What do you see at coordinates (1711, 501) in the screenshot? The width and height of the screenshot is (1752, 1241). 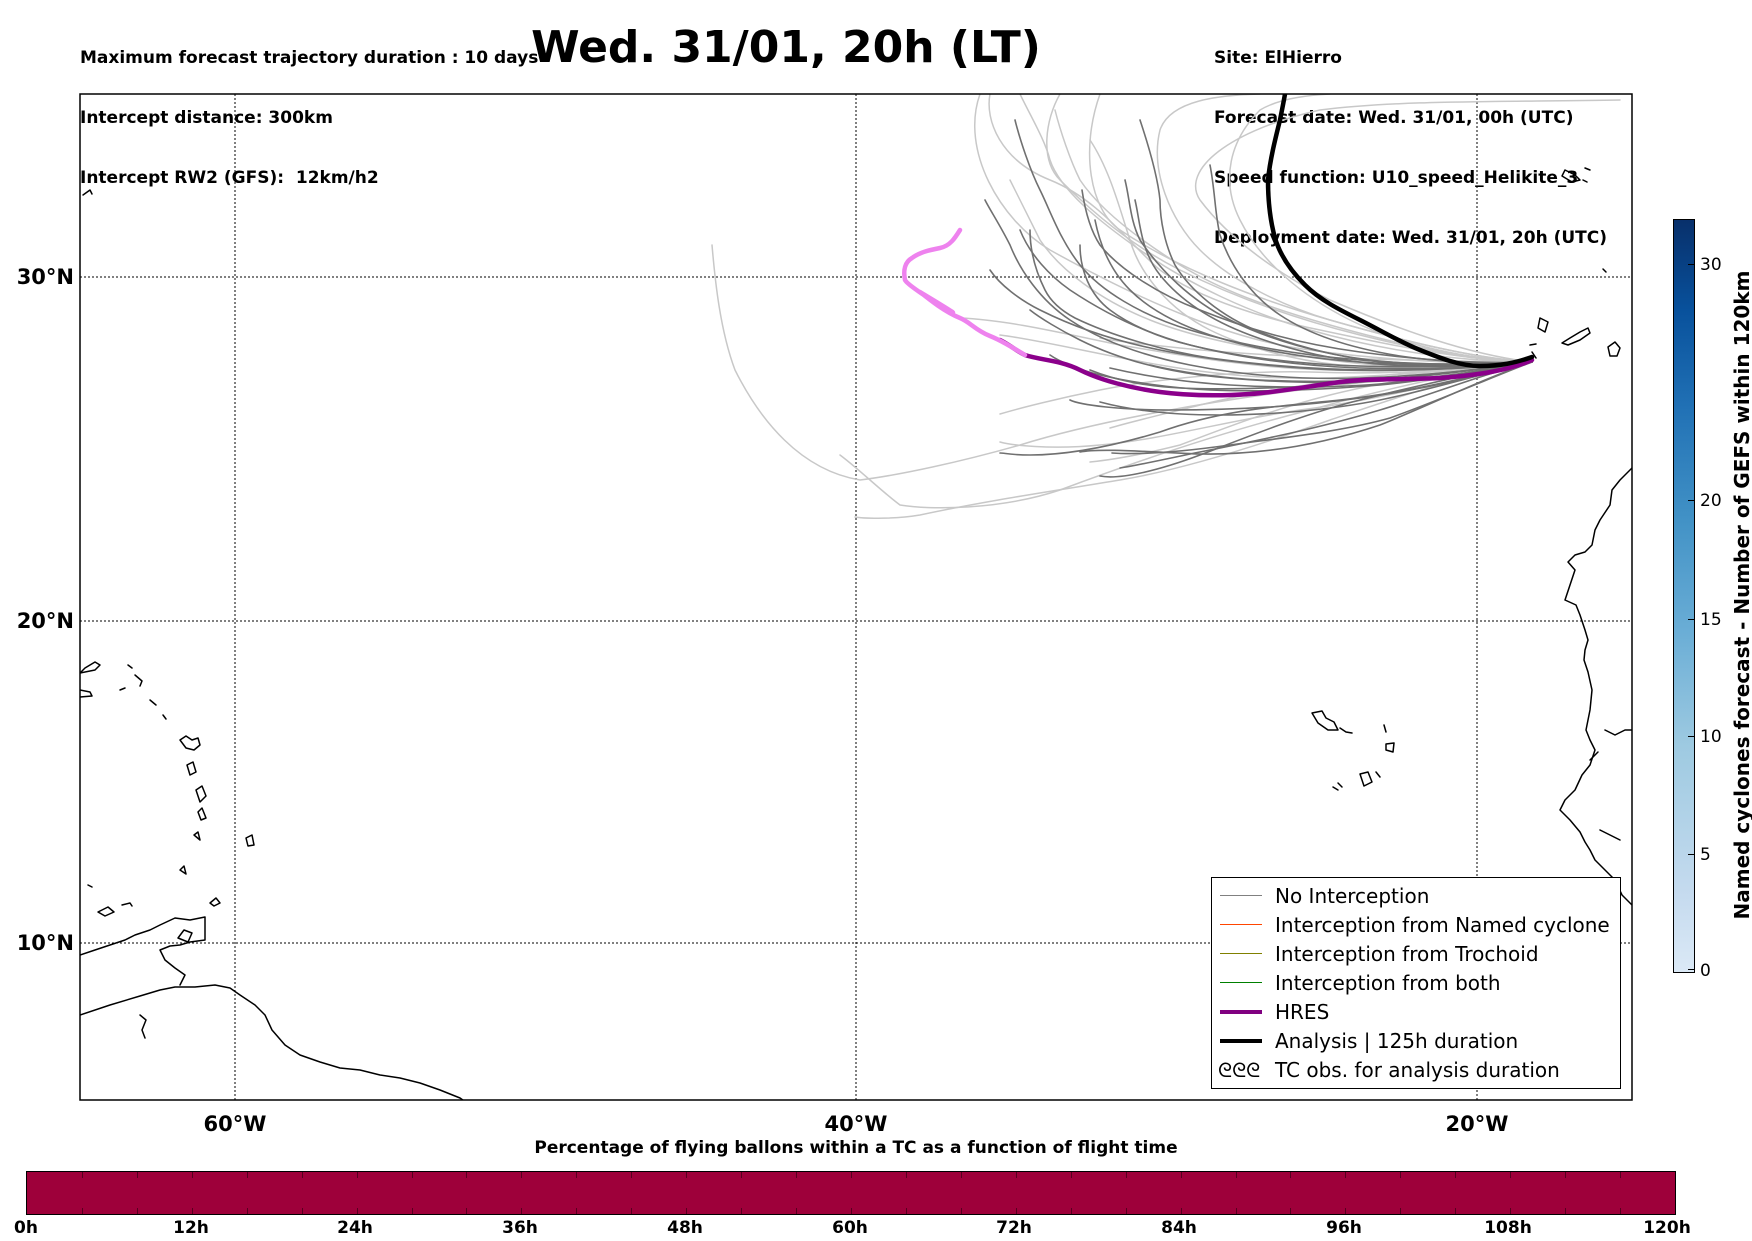 I see `colorbar-tick-label: 20` at bounding box center [1711, 501].